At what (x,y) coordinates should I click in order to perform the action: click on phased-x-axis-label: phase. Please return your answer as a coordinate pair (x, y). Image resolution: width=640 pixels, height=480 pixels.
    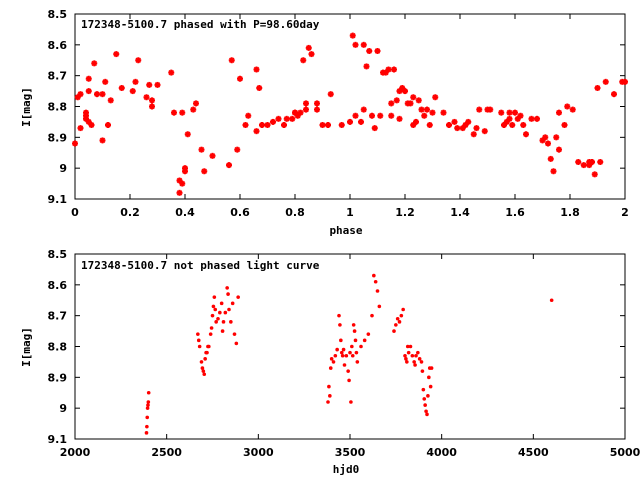
    Looking at the image, I should click on (345, 230).